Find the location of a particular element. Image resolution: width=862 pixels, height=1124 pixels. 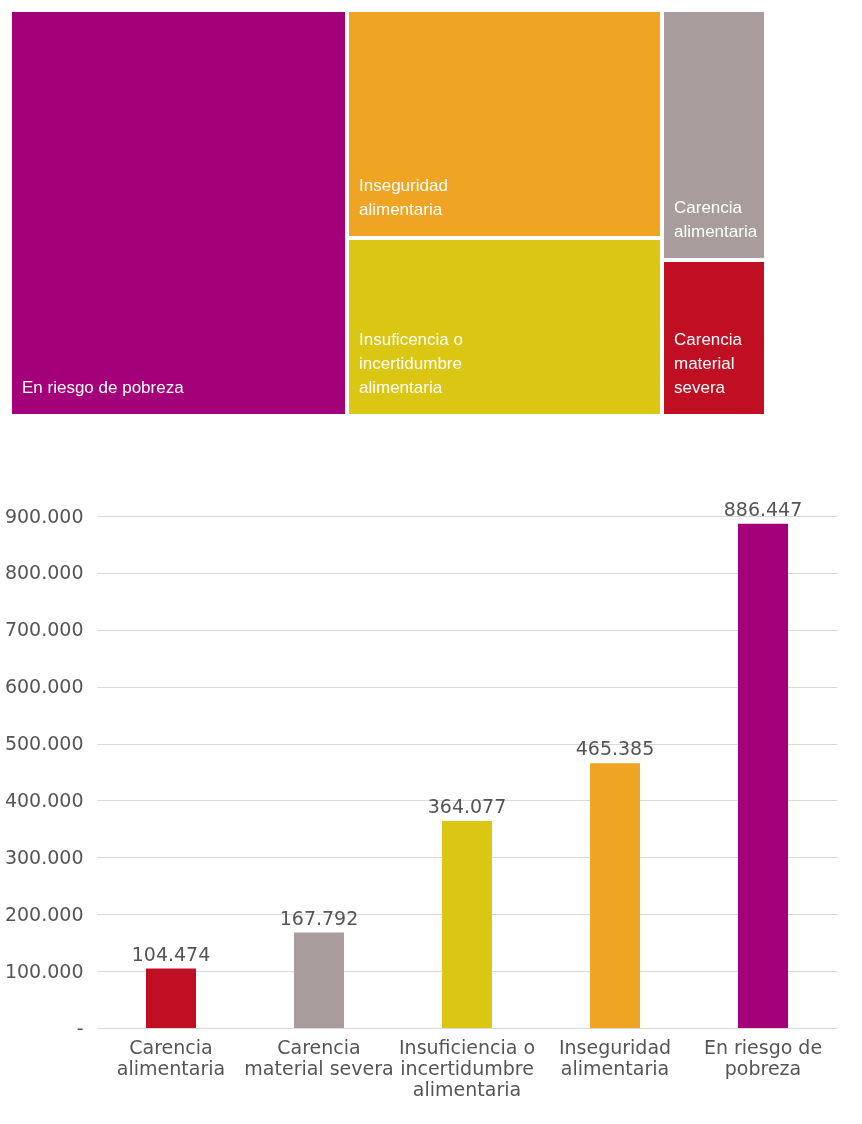

y-tick-label: - is located at coordinates (80, 1027).